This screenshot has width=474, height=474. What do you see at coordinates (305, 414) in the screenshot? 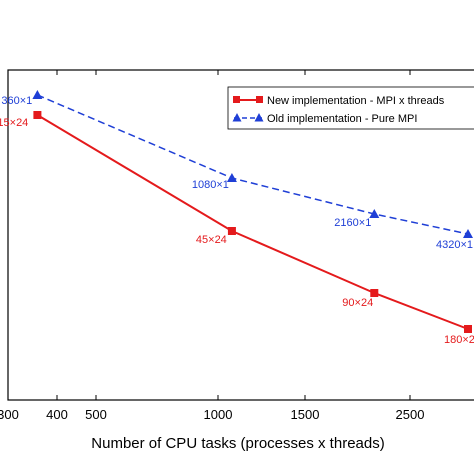
I see `x-tick-label: 1500` at bounding box center [305, 414].